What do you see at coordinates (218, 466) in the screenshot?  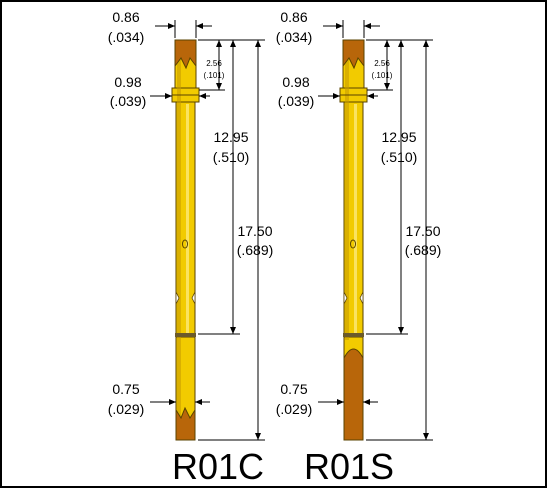 I see `part-name-label: R01C` at bounding box center [218, 466].